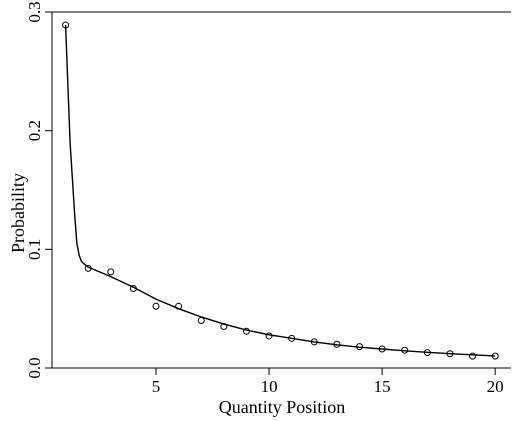 This screenshot has width=513, height=421. I want to click on x-tick-label: 20, so click(495, 386).